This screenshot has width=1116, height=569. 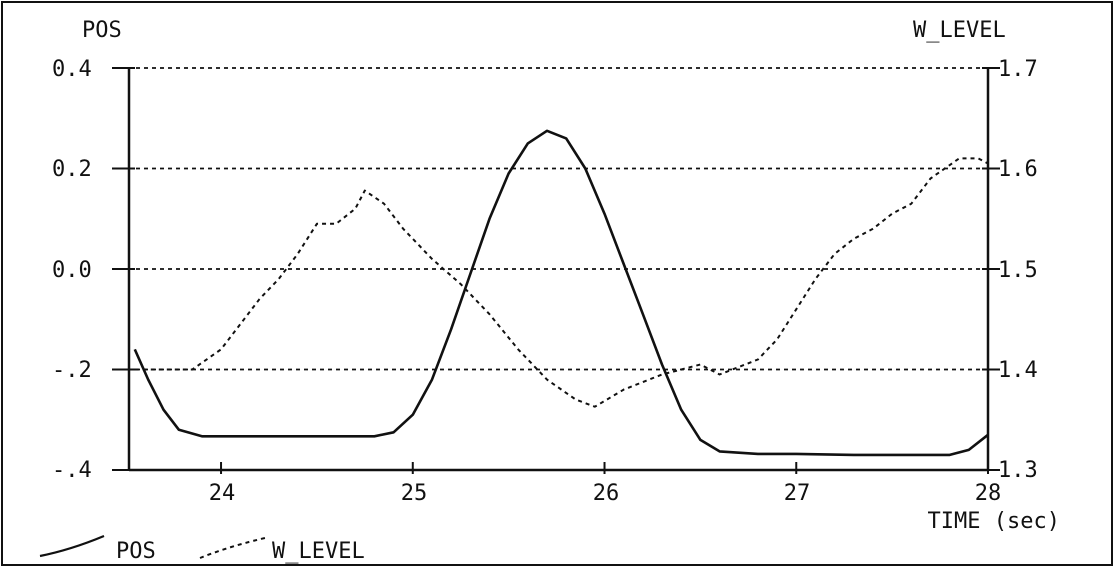 I want to click on x-tick-label: 26, so click(x=606, y=493).